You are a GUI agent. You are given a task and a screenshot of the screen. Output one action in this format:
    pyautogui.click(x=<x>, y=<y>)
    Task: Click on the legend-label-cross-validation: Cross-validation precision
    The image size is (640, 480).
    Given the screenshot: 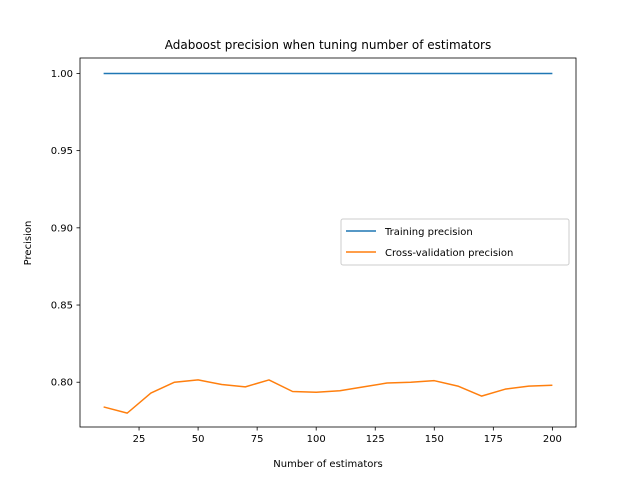 What is the action you would take?
    pyautogui.click(x=449, y=253)
    